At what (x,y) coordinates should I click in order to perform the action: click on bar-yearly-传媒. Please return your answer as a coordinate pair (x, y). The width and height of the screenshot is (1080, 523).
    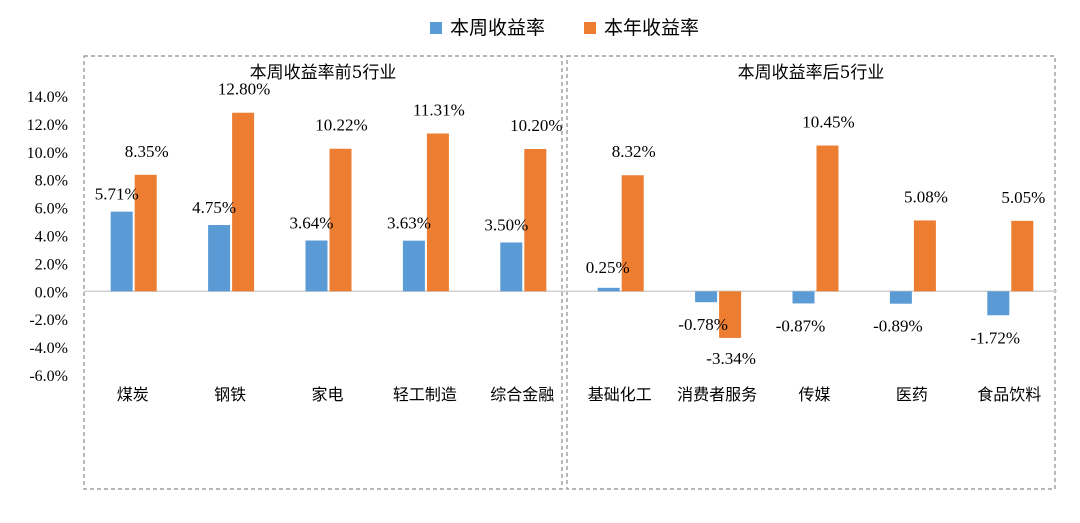
    Looking at the image, I should click on (827, 218).